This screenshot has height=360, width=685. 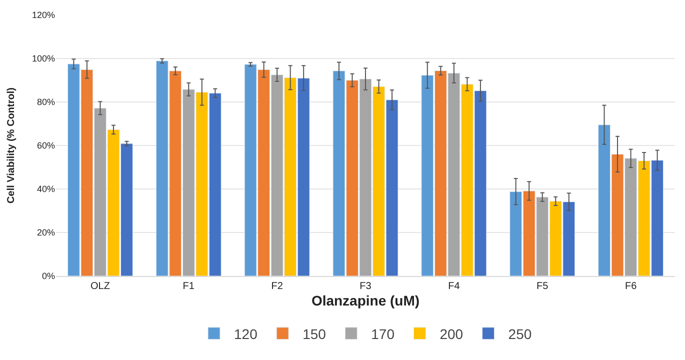 What do you see at coordinates (452, 334) in the screenshot?
I see `legend-label: 200` at bounding box center [452, 334].